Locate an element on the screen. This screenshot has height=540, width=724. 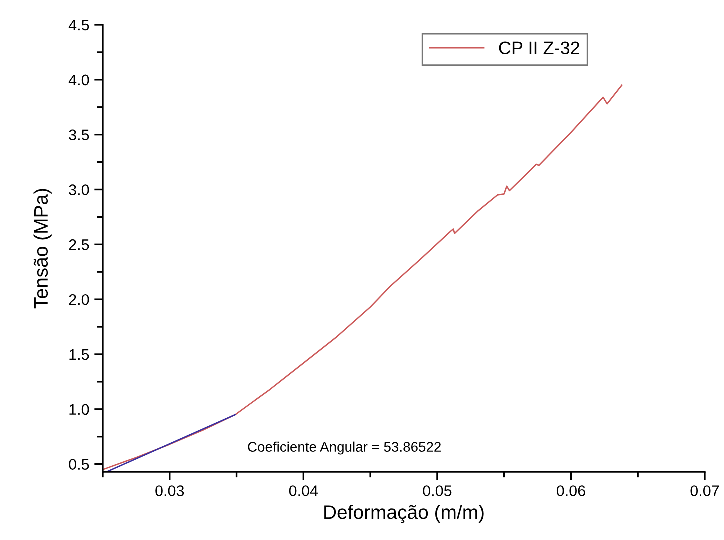
x-tick-label: 0.06 is located at coordinates (571, 491).